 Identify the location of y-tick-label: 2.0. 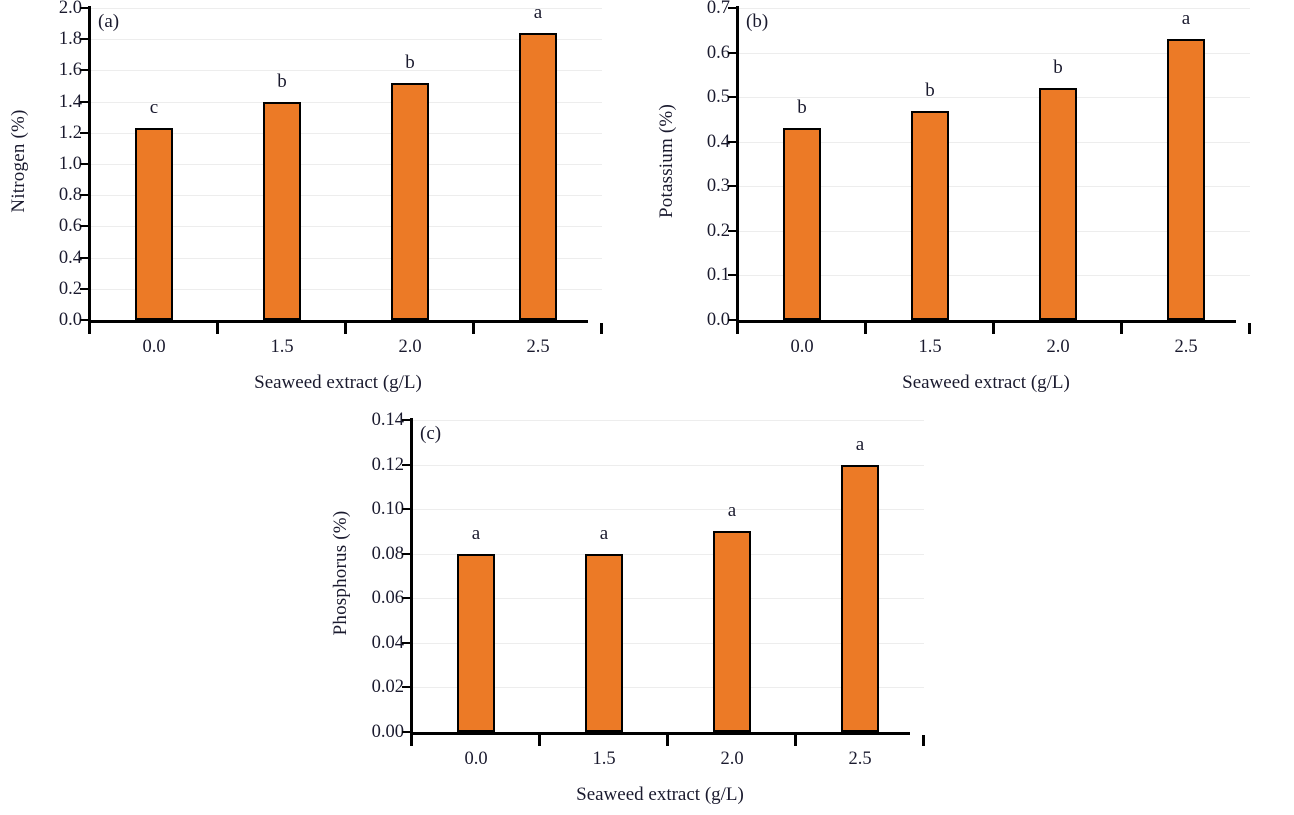
(70, 9).